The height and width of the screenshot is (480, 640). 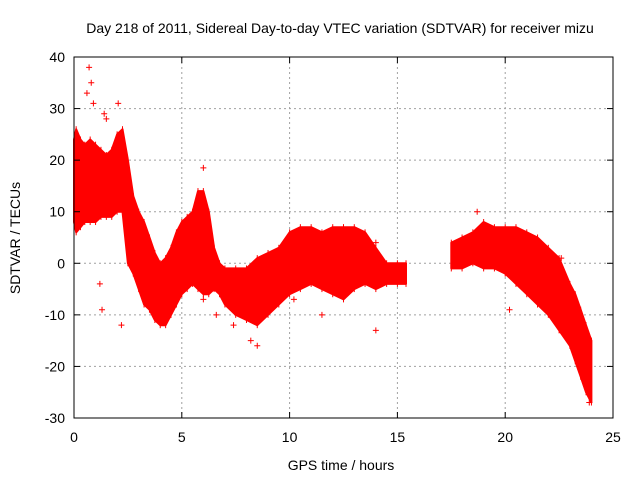 What do you see at coordinates (55, 315) in the screenshot?
I see `y-tick-label: -10` at bounding box center [55, 315].